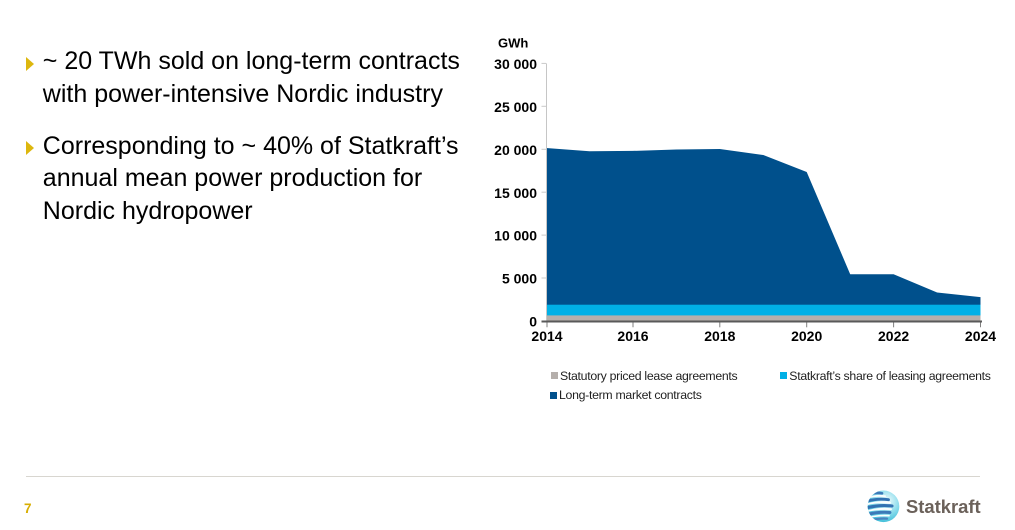 Image resolution: width=1015 pixels, height=530 pixels. I want to click on svg-text: 2014, so click(546, 336).